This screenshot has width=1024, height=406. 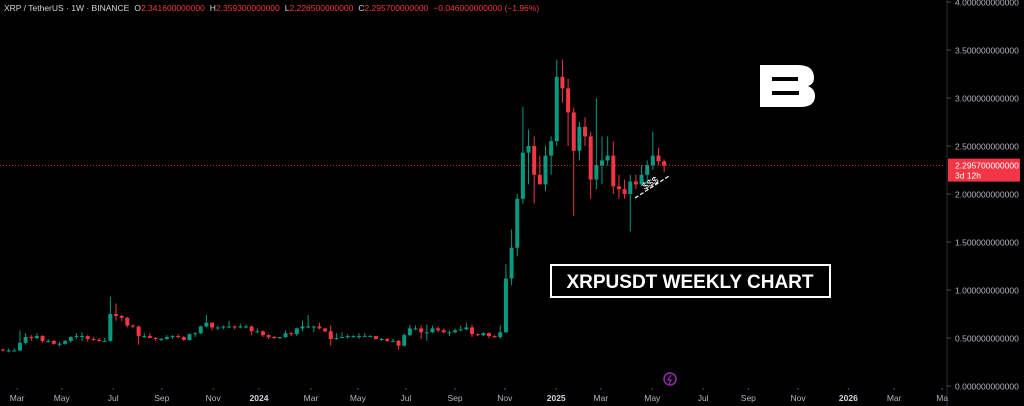 I want to click on x-tick-label: 2024, so click(x=259, y=398).